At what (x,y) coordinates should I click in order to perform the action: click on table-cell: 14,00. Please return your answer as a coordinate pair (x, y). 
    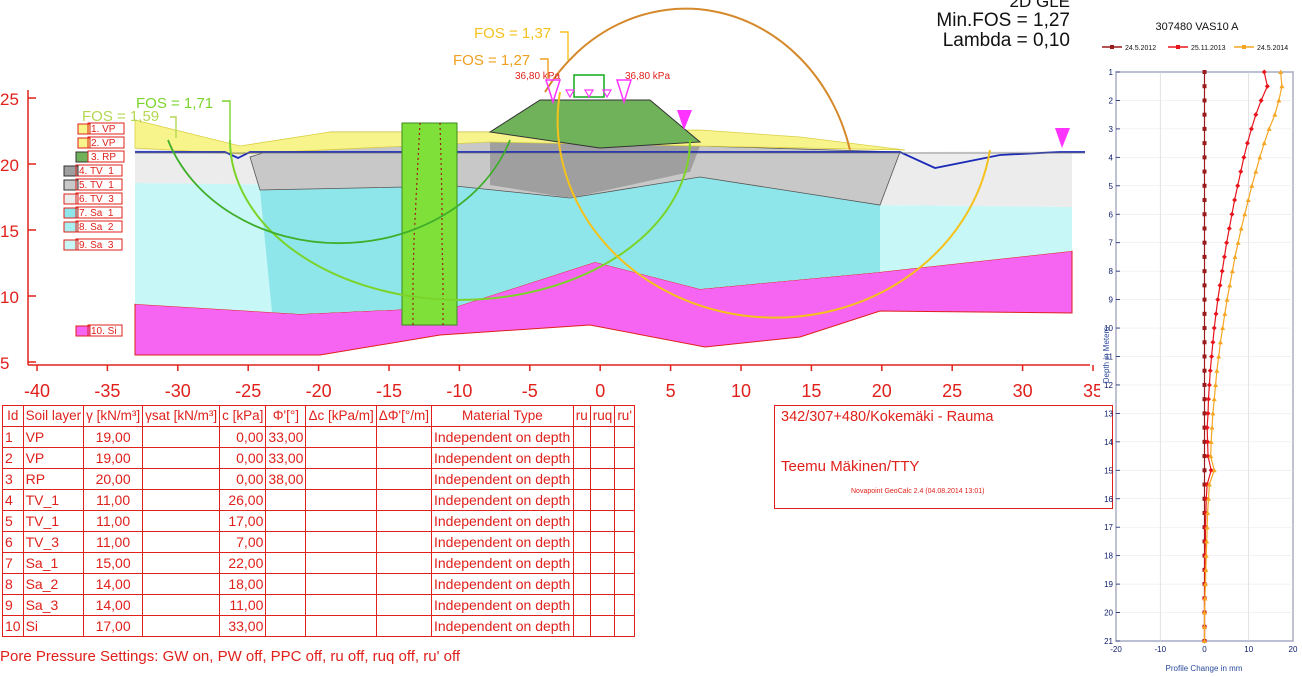
    Looking at the image, I should click on (113, 605).